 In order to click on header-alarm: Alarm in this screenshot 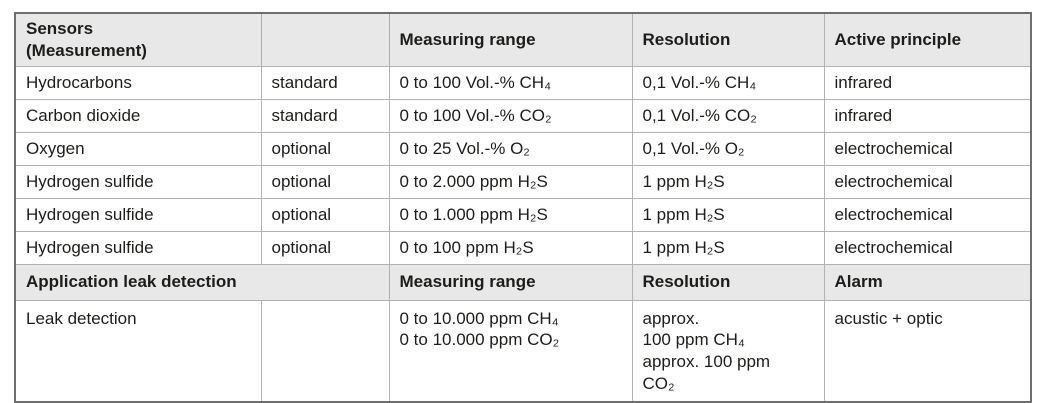, I will do `click(927, 282)`.